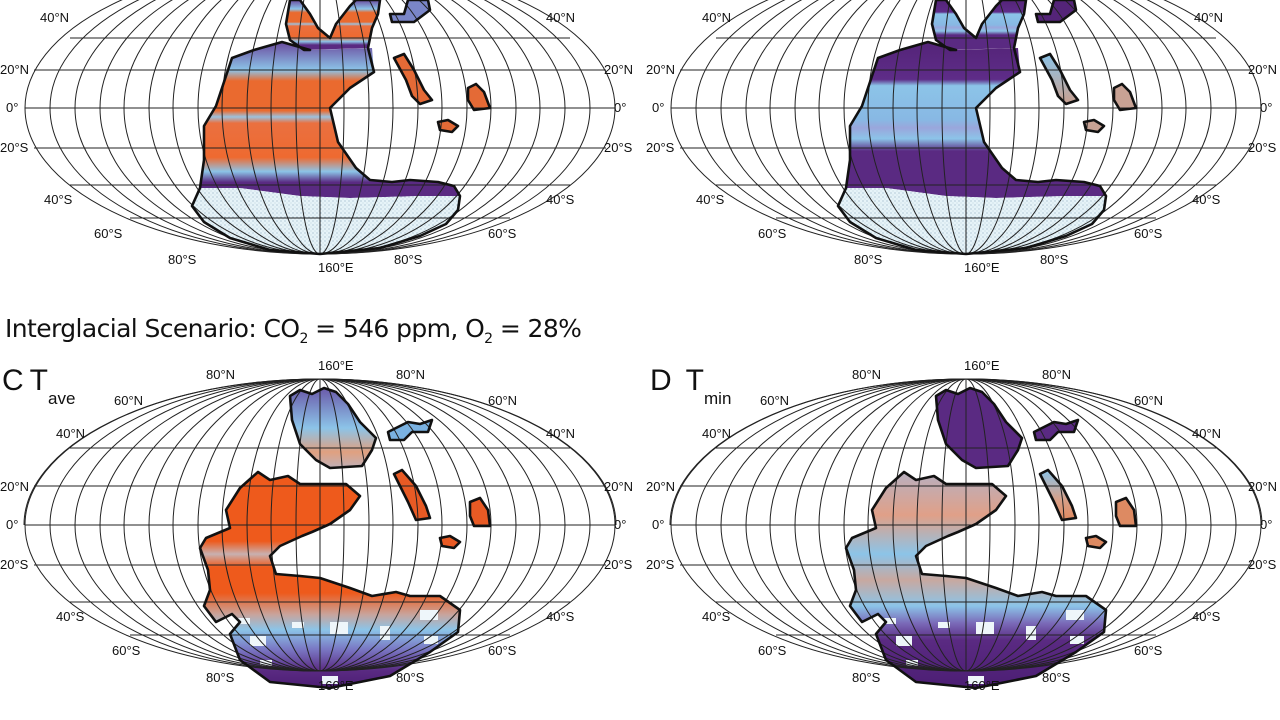  What do you see at coordinates (987, 128) in the screenshot?
I see `coastlines-b` at bounding box center [987, 128].